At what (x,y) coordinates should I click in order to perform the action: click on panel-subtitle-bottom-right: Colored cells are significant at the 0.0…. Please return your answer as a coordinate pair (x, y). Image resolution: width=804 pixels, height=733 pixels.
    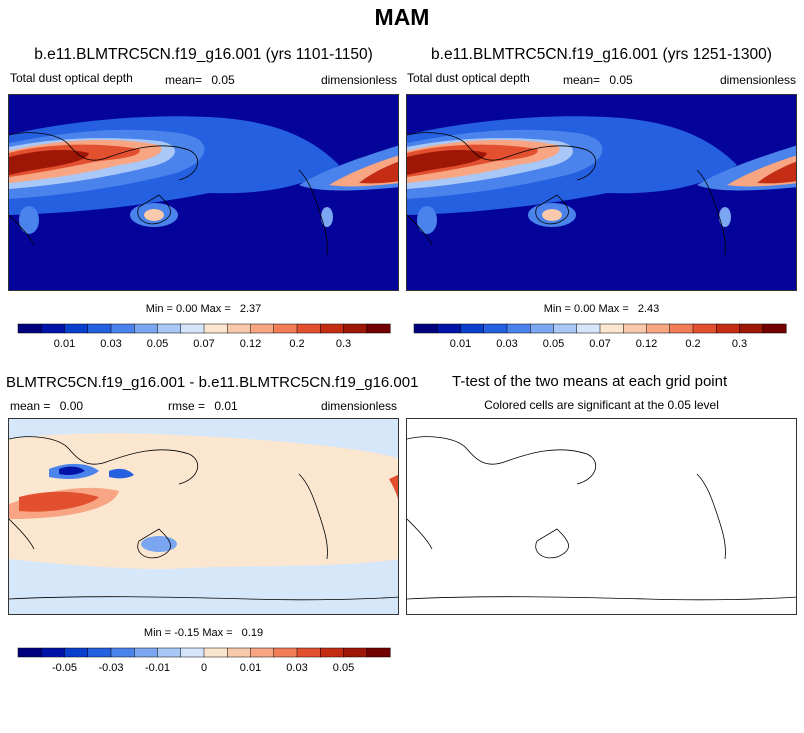
    Looking at the image, I should click on (601, 405).